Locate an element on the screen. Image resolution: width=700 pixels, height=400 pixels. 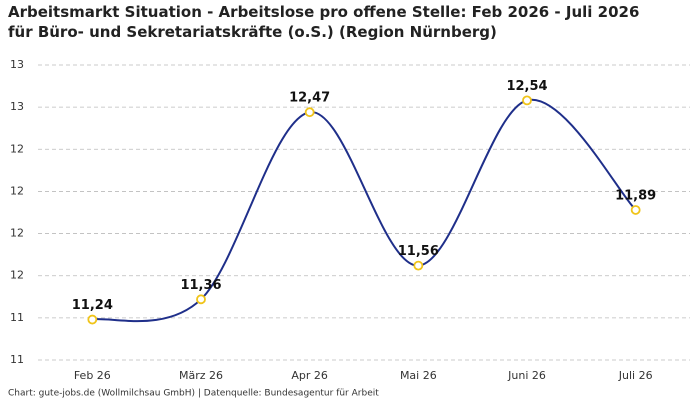
value-label: 11,89 is located at coordinates (635, 195).